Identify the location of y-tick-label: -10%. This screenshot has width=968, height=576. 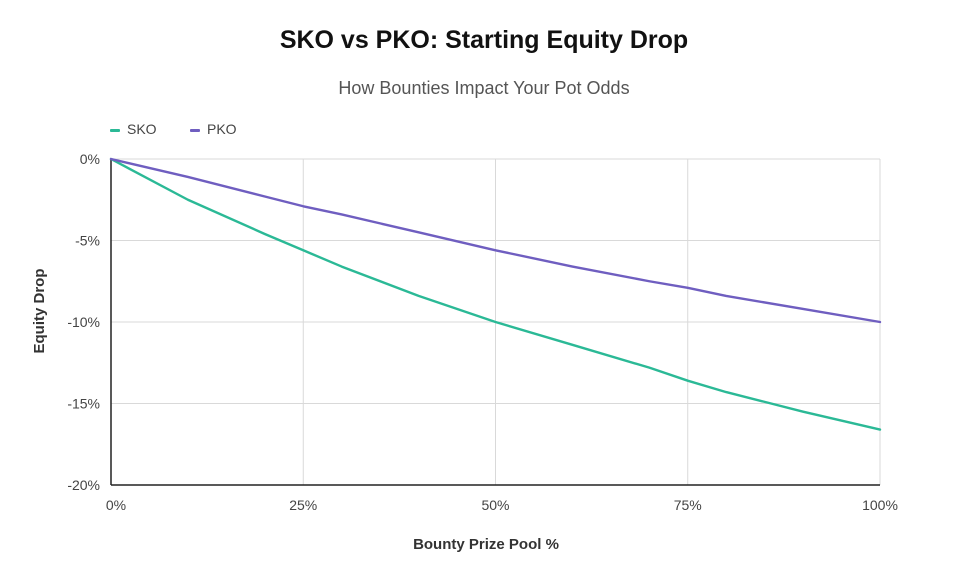
(83, 322).